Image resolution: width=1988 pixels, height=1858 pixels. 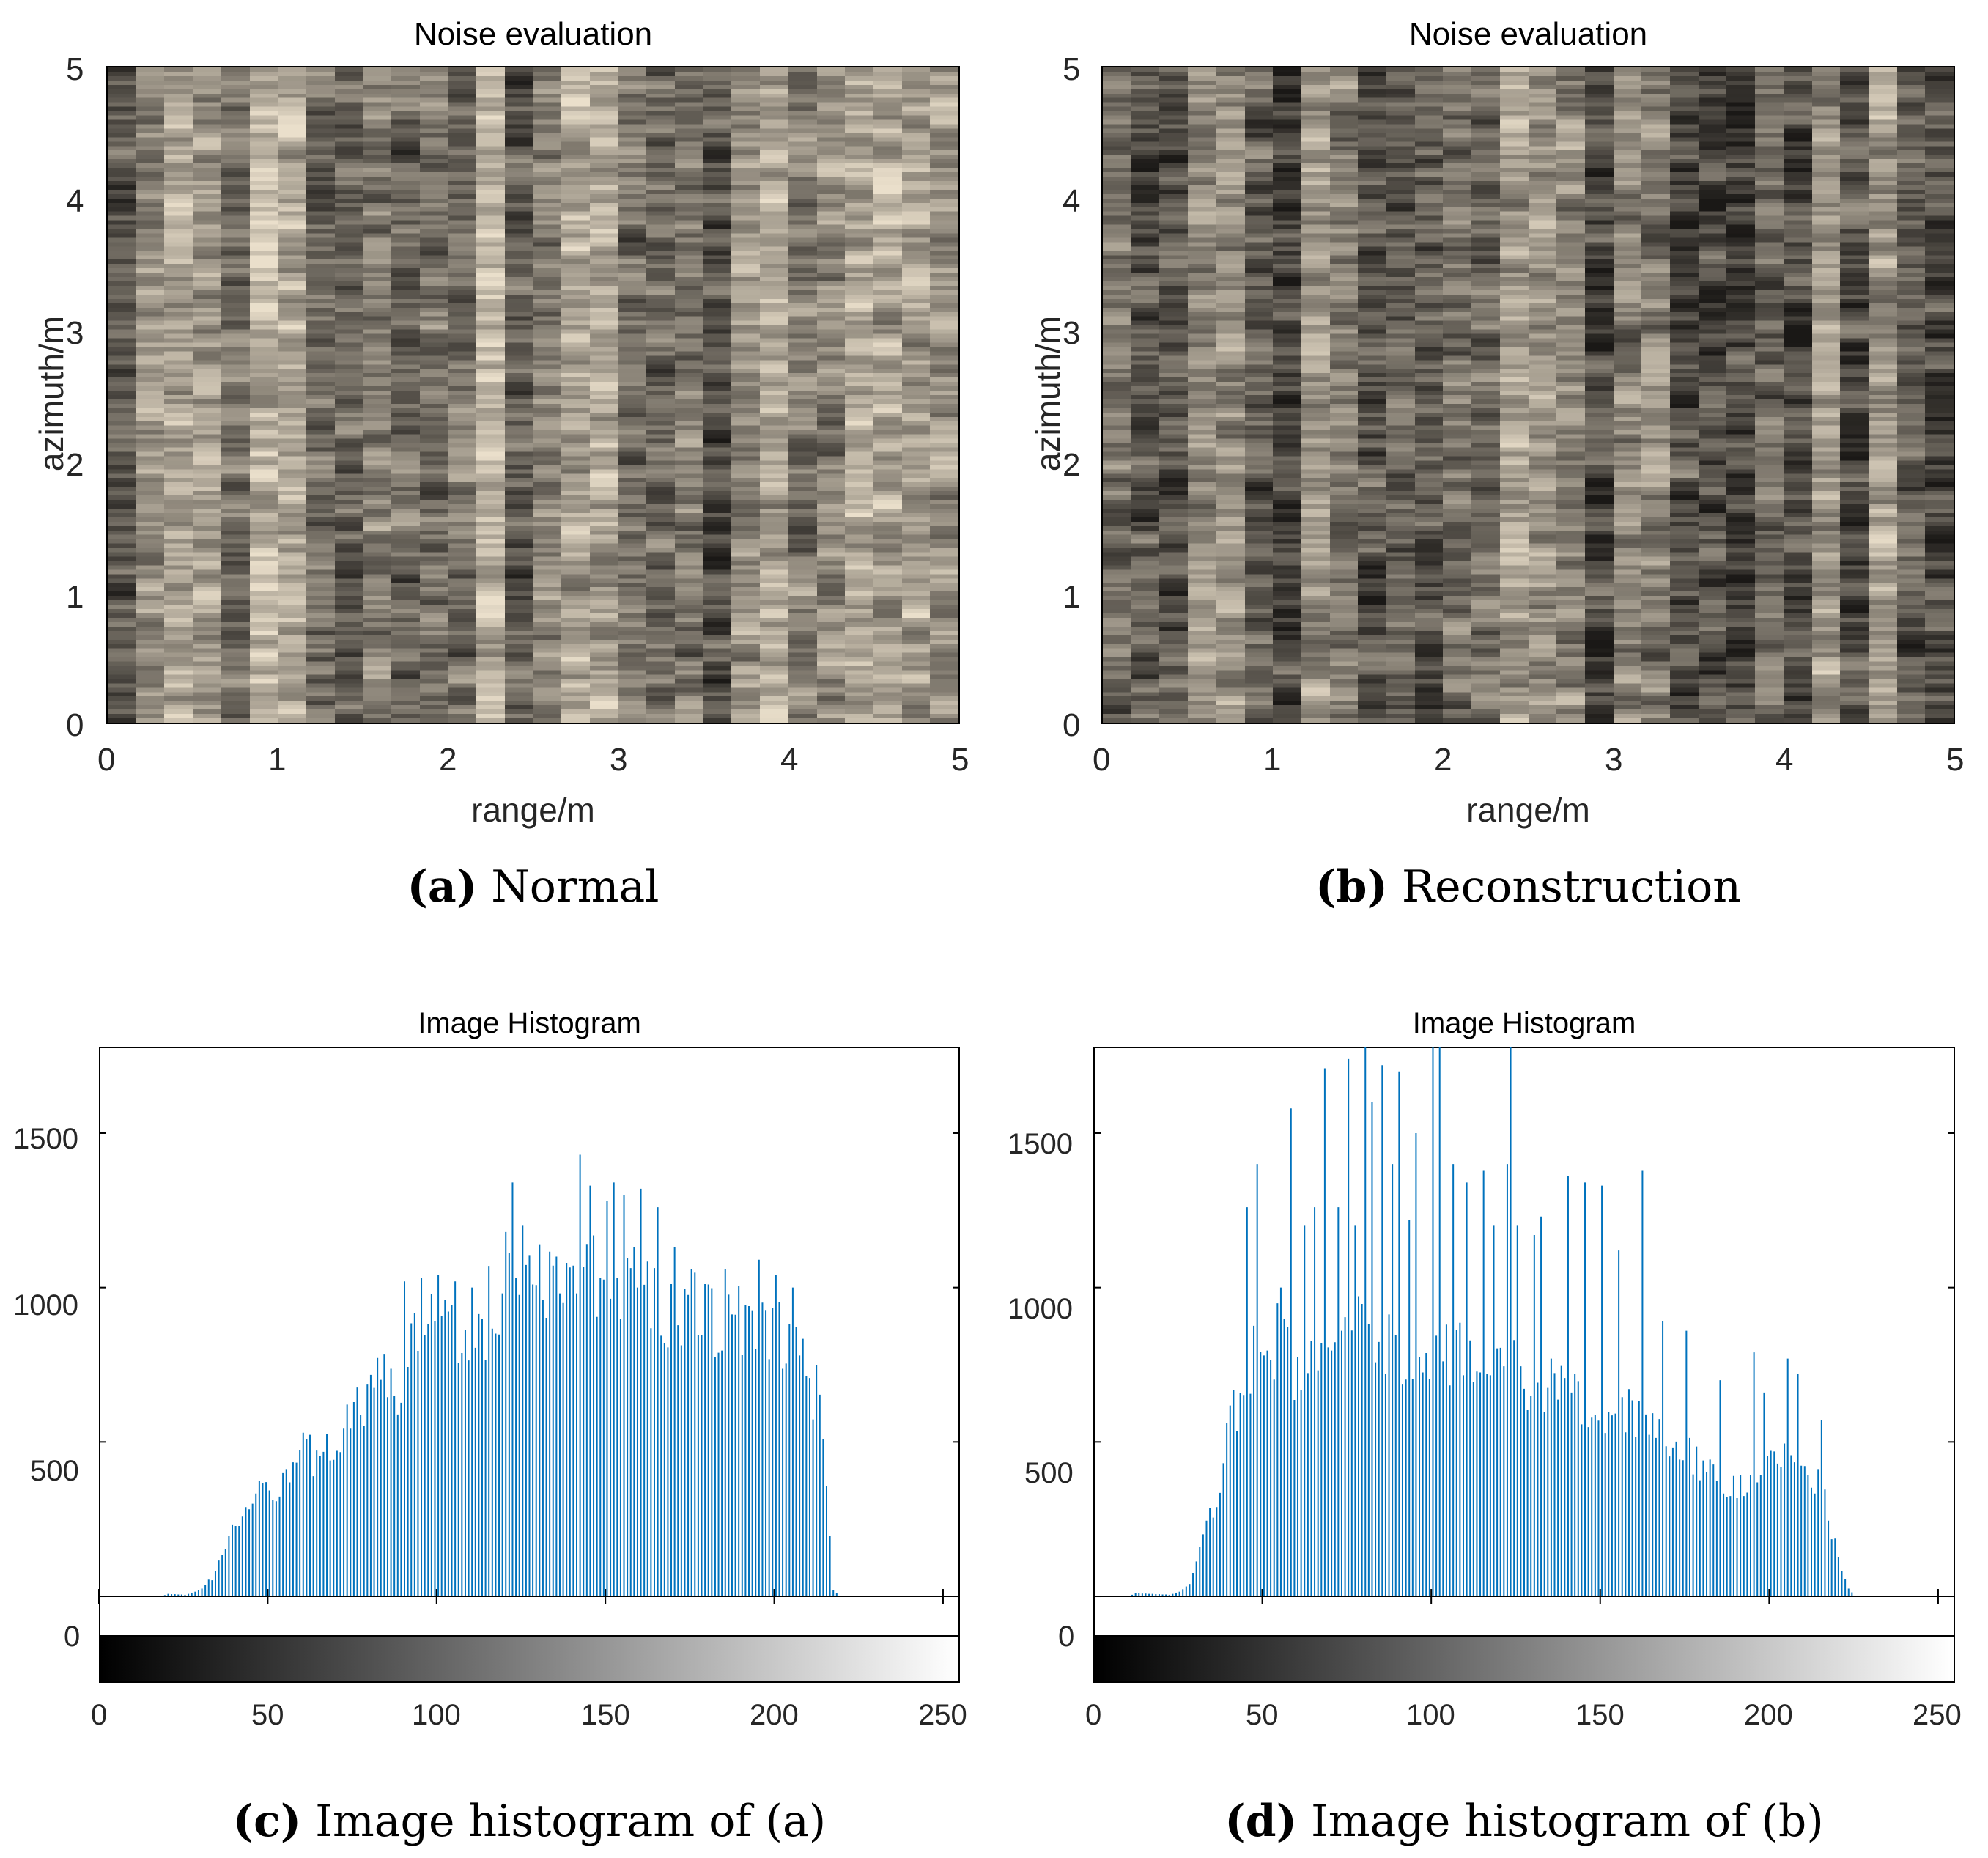 I want to click on histogram-d-ytick: 1000, so click(x=1040, y=1309).